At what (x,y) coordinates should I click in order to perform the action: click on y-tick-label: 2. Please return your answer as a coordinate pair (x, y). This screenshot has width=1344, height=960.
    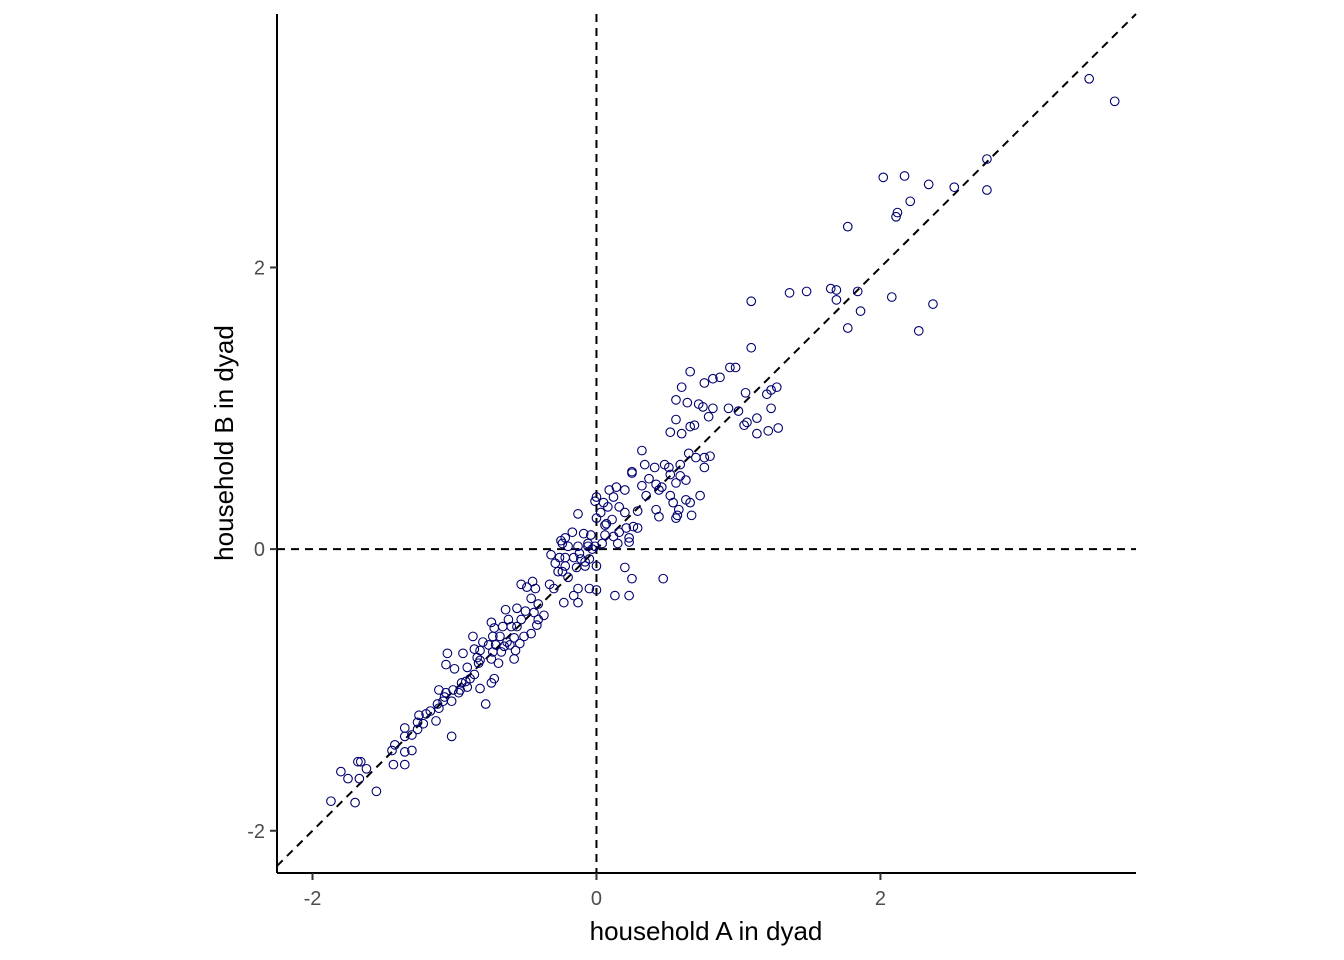
    Looking at the image, I should click on (259, 268).